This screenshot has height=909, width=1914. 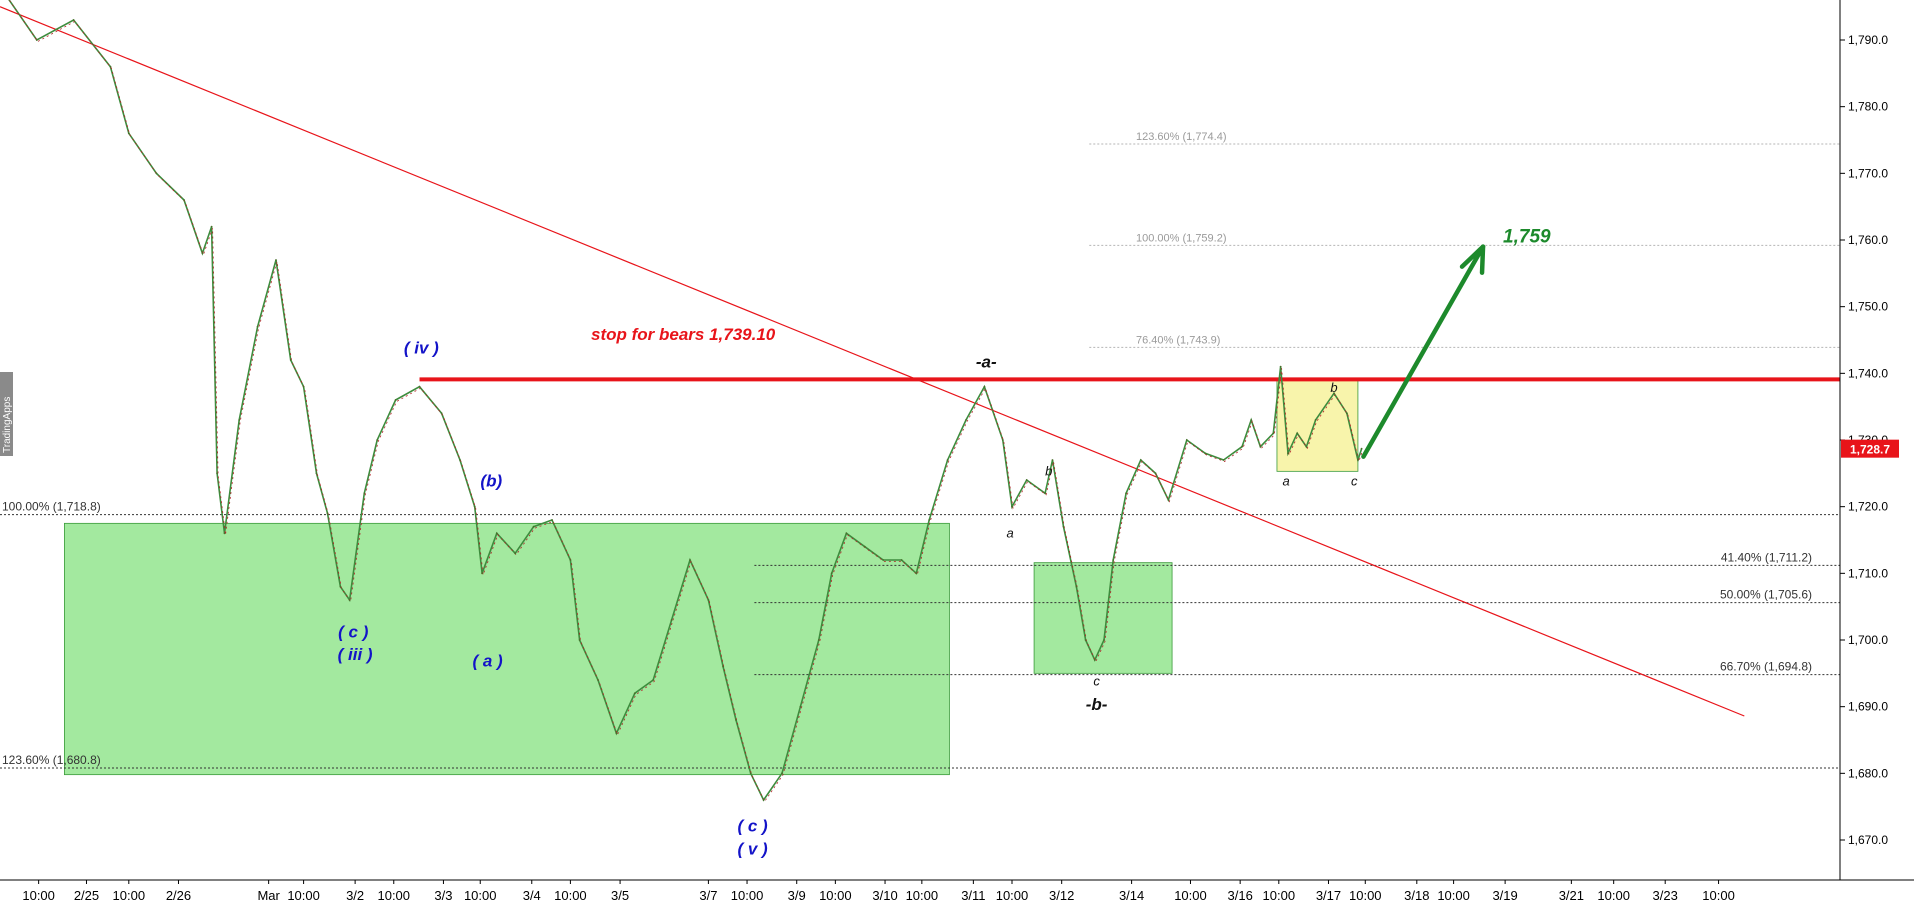 I want to click on target-arrow-head, so click(x=1472, y=259).